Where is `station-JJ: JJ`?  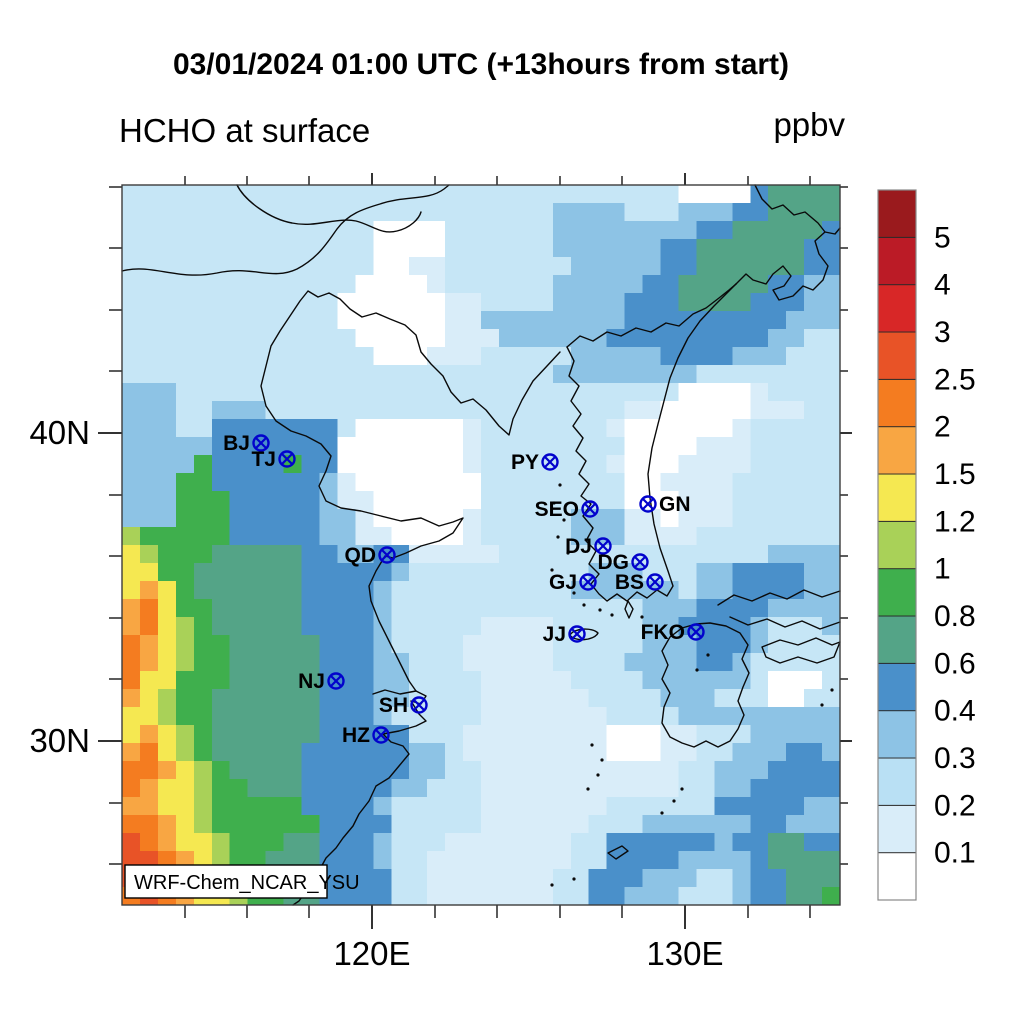 station-JJ: JJ is located at coordinates (564, 634).